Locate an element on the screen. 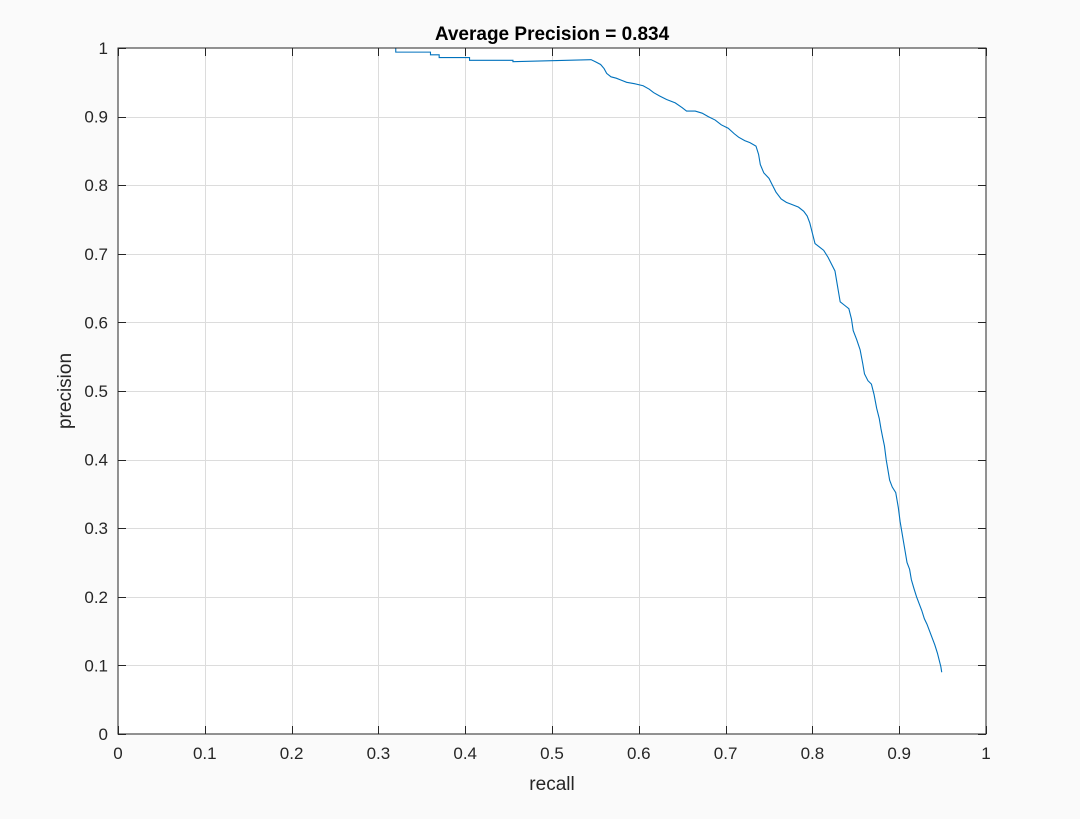  y-tick-label: 0.1 is located at coordinates (96, 665).